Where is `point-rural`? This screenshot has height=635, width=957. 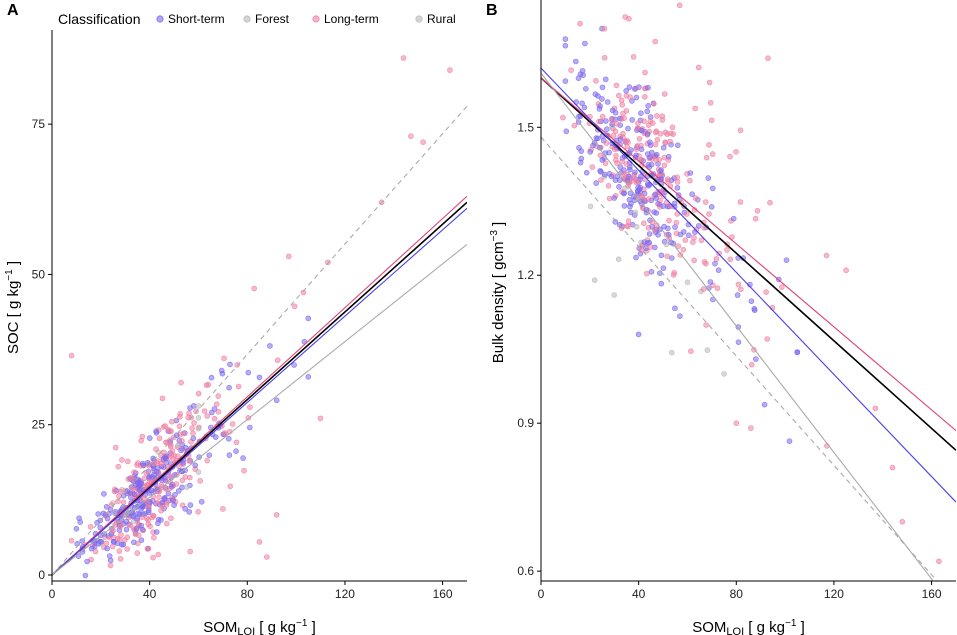
point-rural is located at coordinates (115, 512).